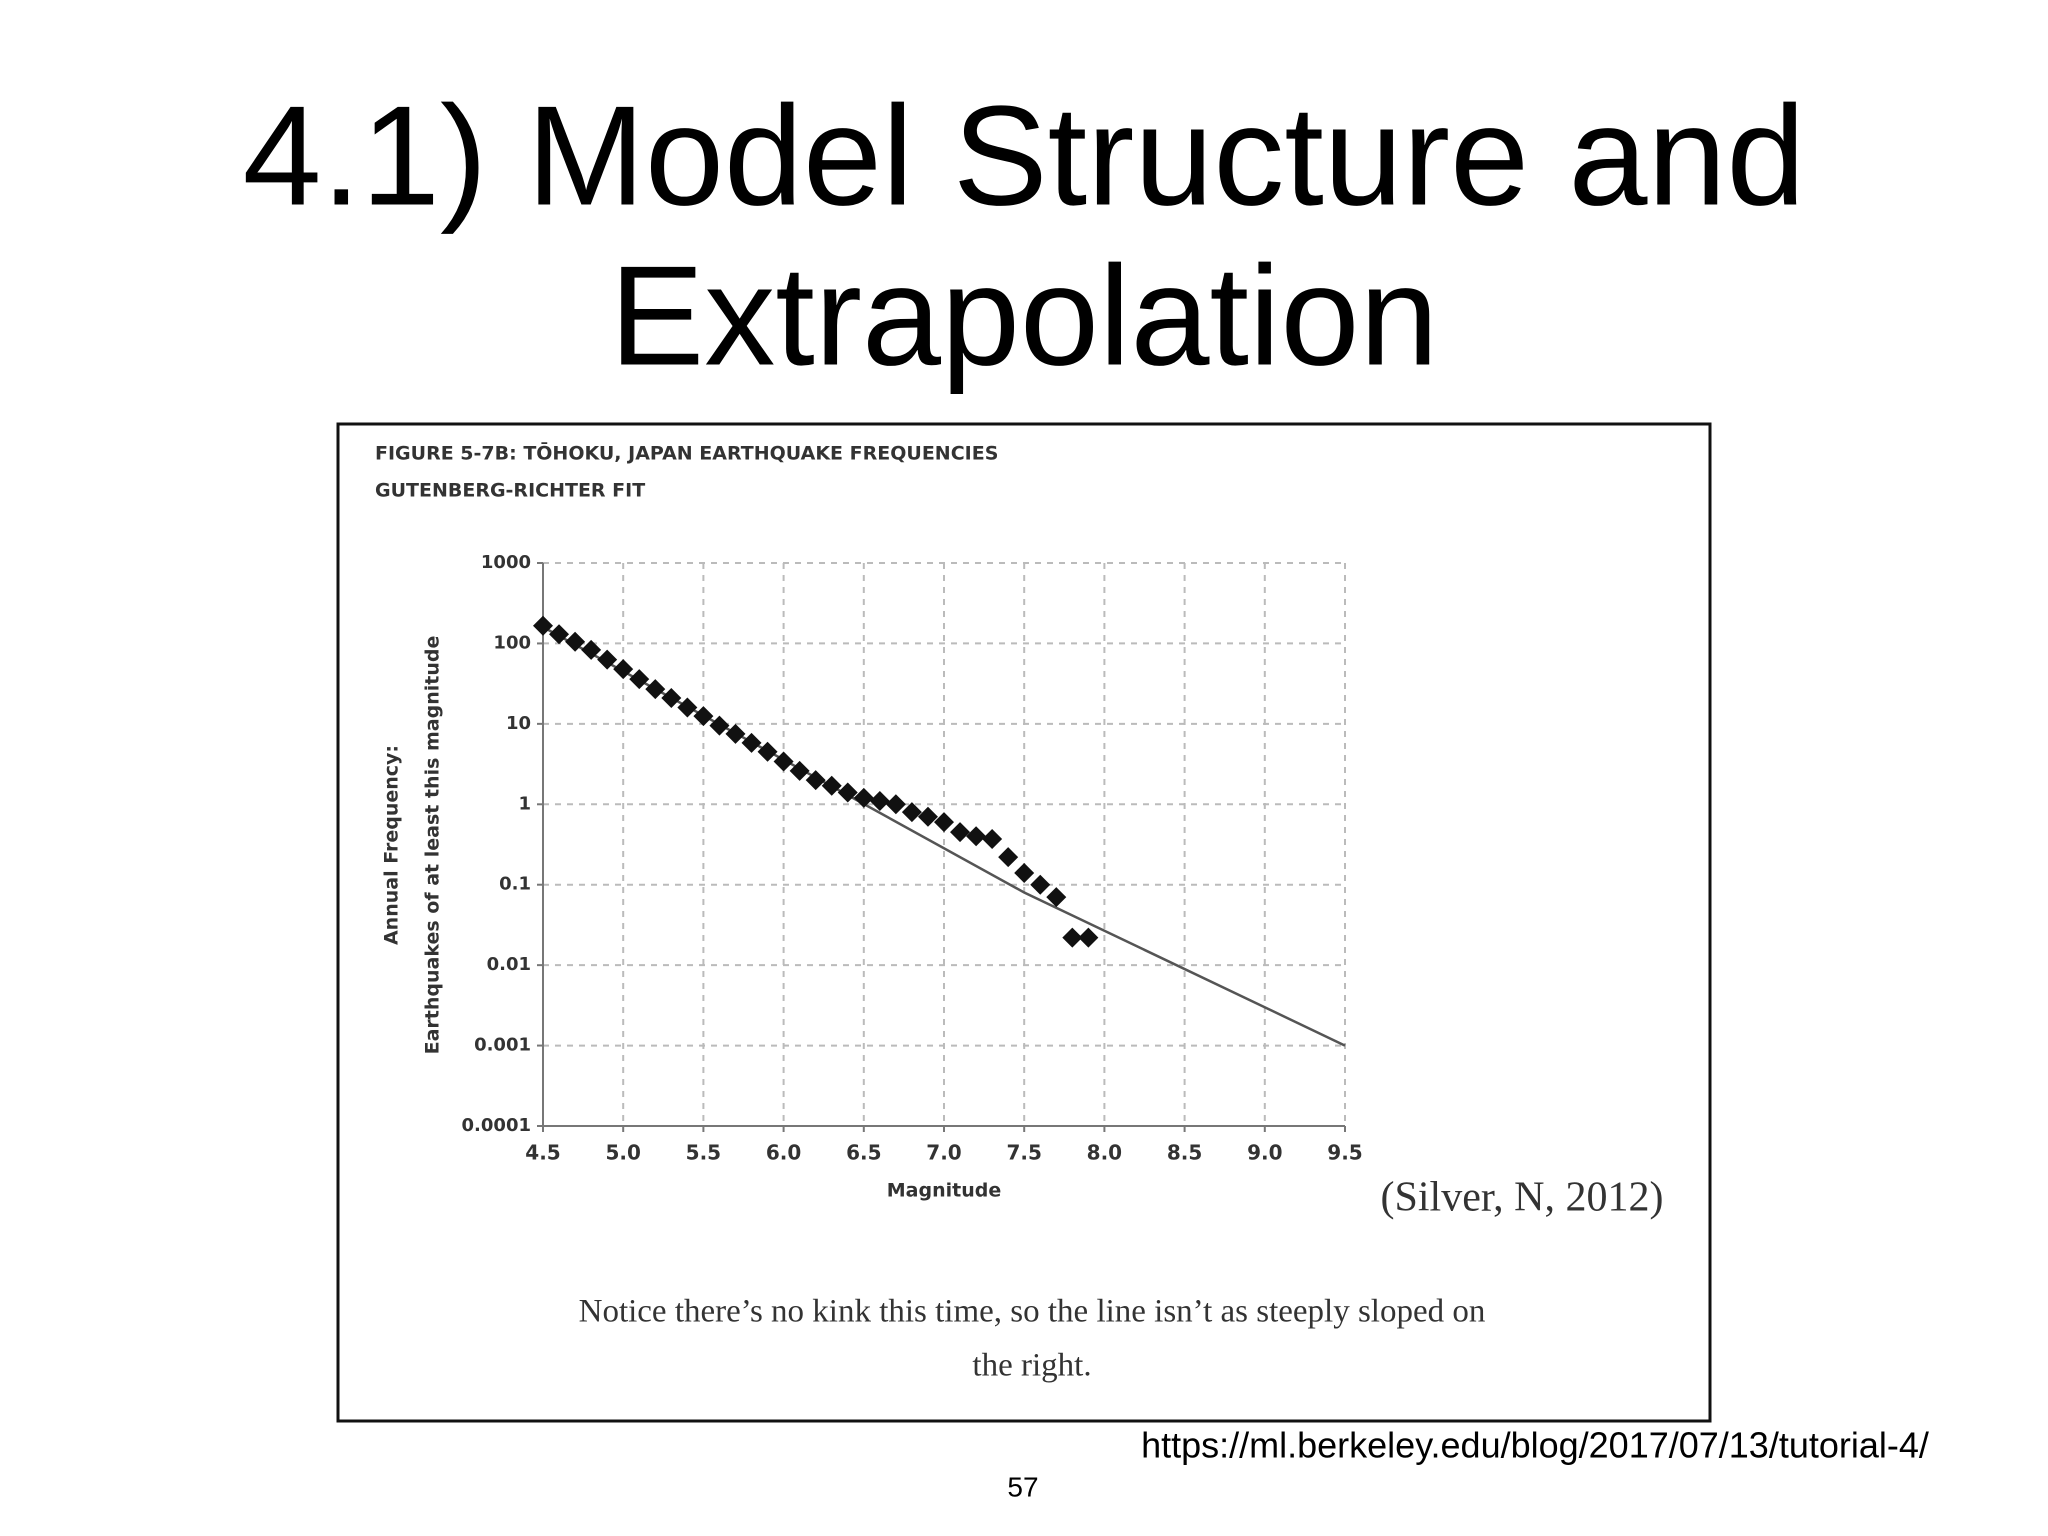 The height and width of the screenshot is (1536, 2048). What do you see at coordinates (944, 1191) in the screenshot?
I see `x-axis-label: Magnitude` at bounding box center [944, 1191].